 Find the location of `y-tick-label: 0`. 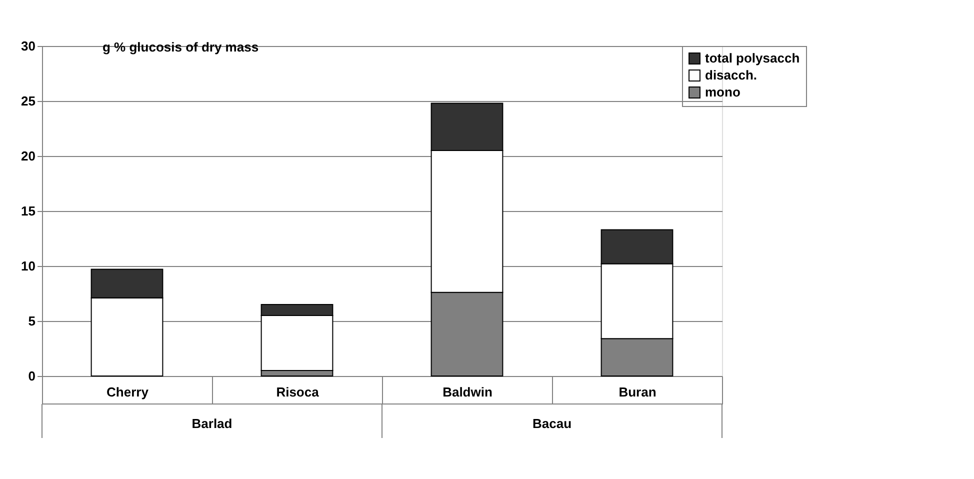

y-tick-label: 0 is located at coordinates (32, 376).